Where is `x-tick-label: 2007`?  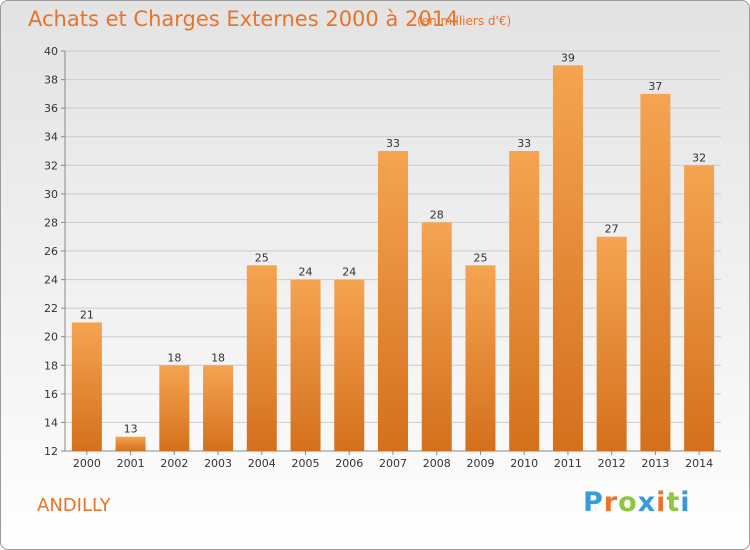 x-tick-label: 2007 is located at coordinates (393, 463).